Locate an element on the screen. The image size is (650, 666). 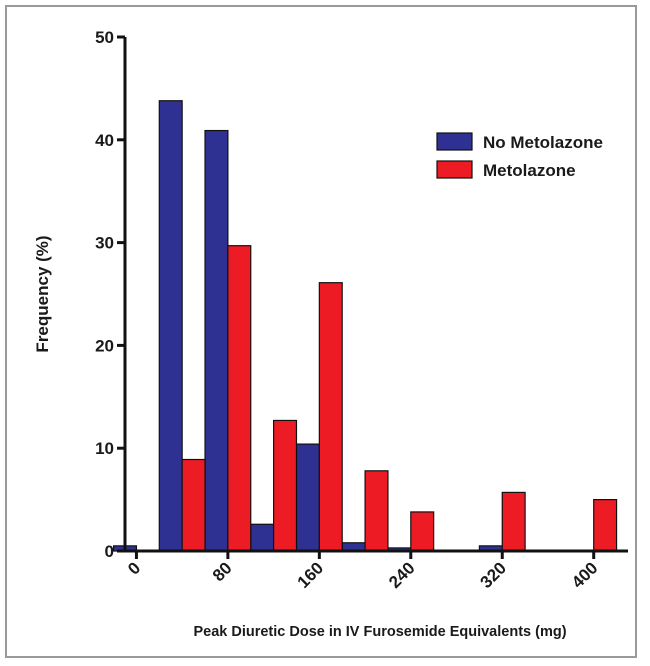
x-tick-label: 320 is located at coordinates (493, 574).